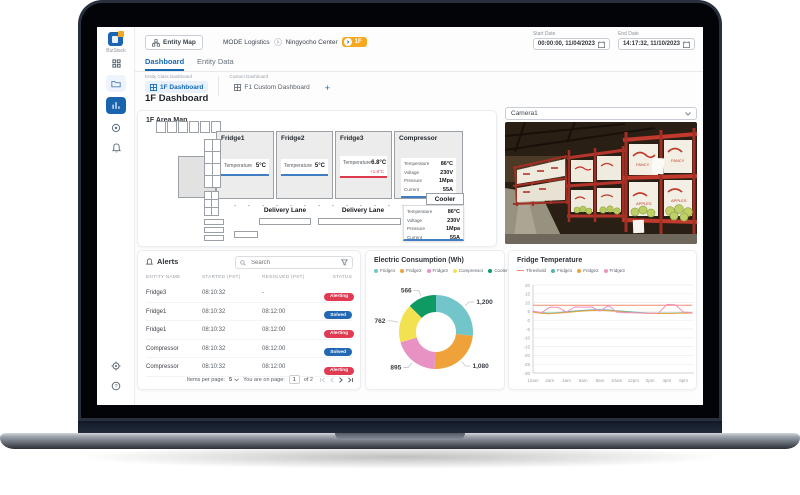 The width and height of the screenshot is (800, 495). I want to click on next-page-icon, so click(341, 380).